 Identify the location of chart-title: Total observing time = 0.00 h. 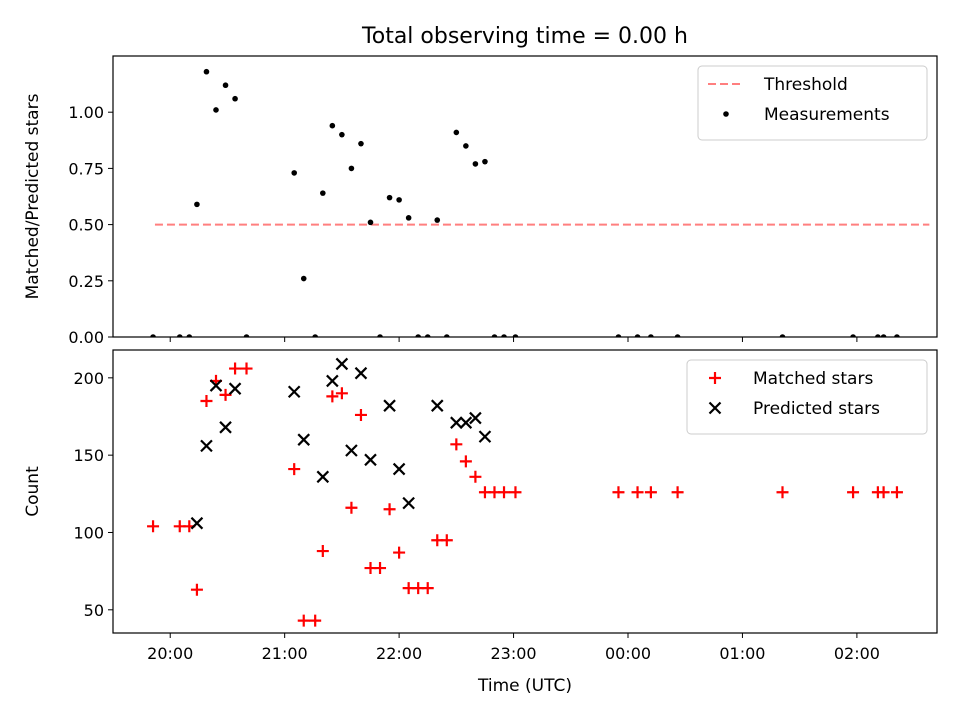
(524, 36).